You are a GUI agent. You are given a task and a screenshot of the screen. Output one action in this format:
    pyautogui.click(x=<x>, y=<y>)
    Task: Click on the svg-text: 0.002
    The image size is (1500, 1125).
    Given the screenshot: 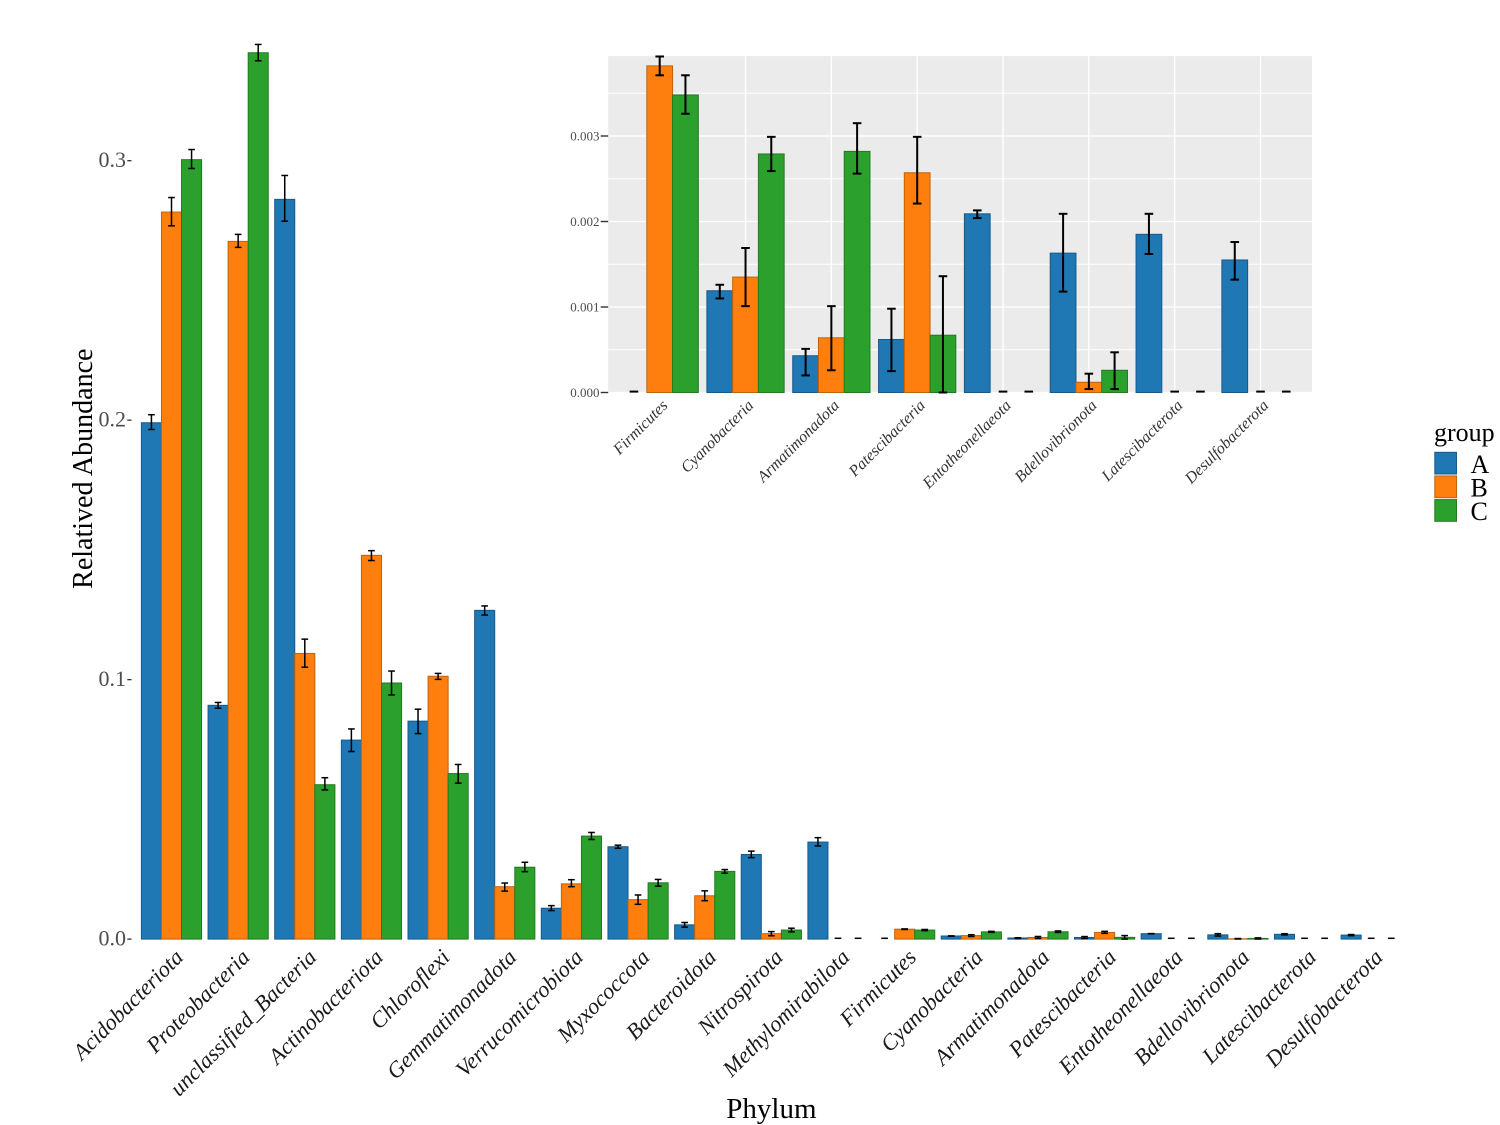 What is the action you would take?
    pyautogui.click(x=584, y=221)
    